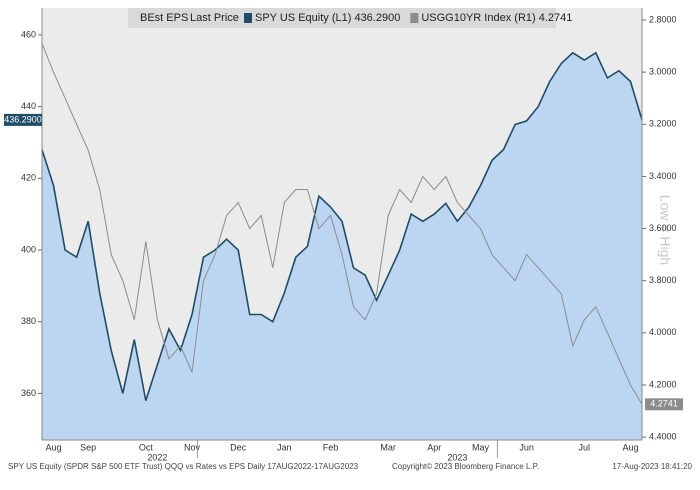  Describe the element at coordinates (585, 447) in the screenshot. I see `x-tick-label: Jul` at that location.